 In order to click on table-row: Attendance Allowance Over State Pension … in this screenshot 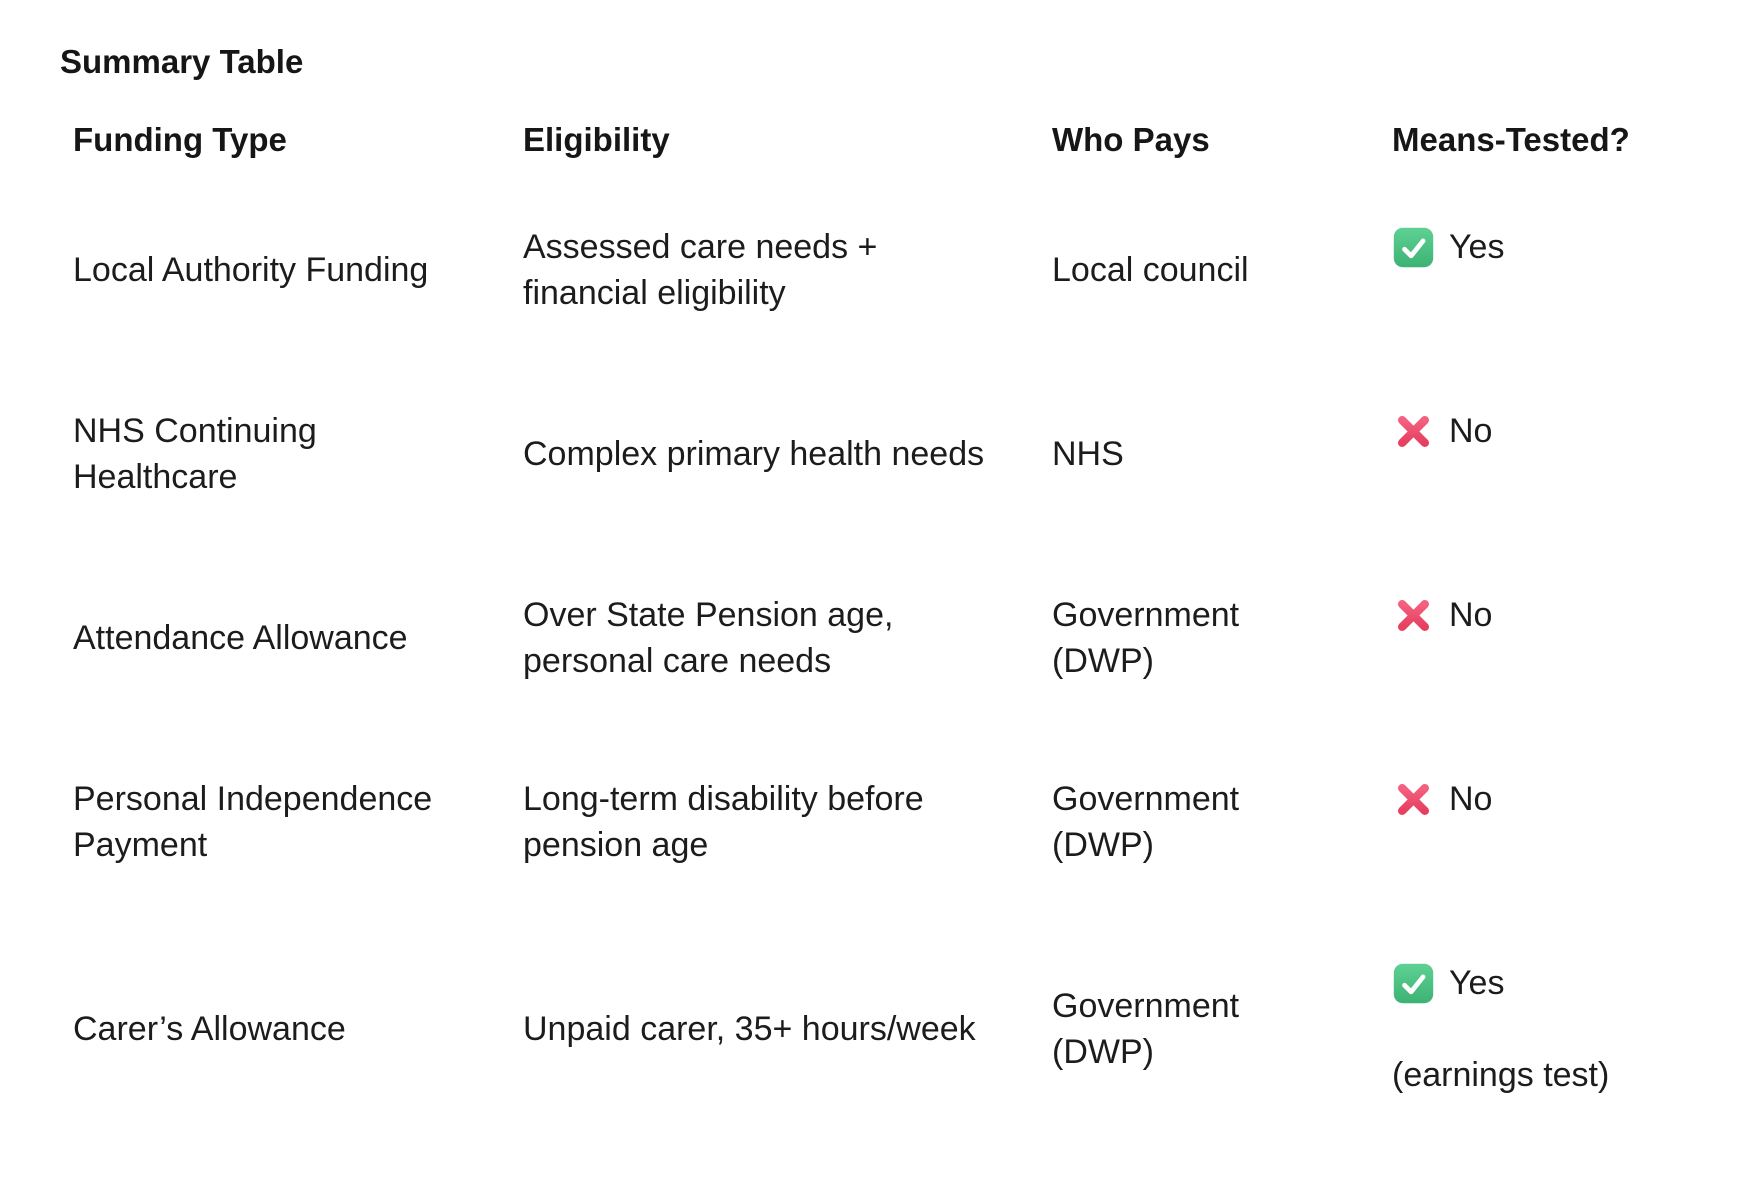, I will do `click(870, 638)`.